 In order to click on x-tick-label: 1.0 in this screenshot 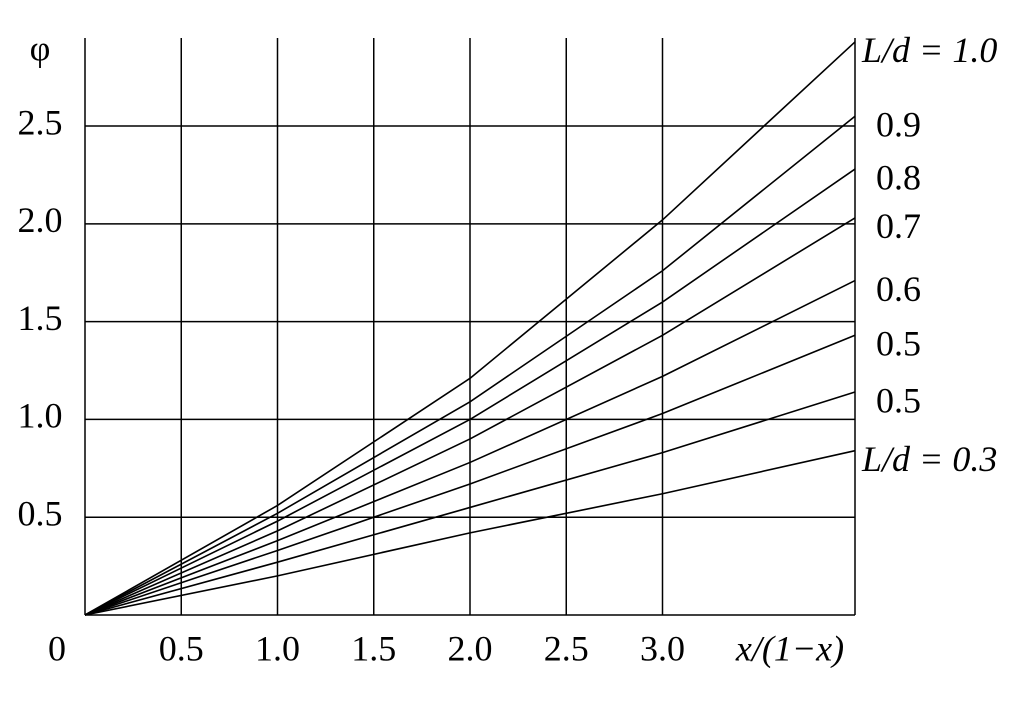, I will do `click(277, 648)`.